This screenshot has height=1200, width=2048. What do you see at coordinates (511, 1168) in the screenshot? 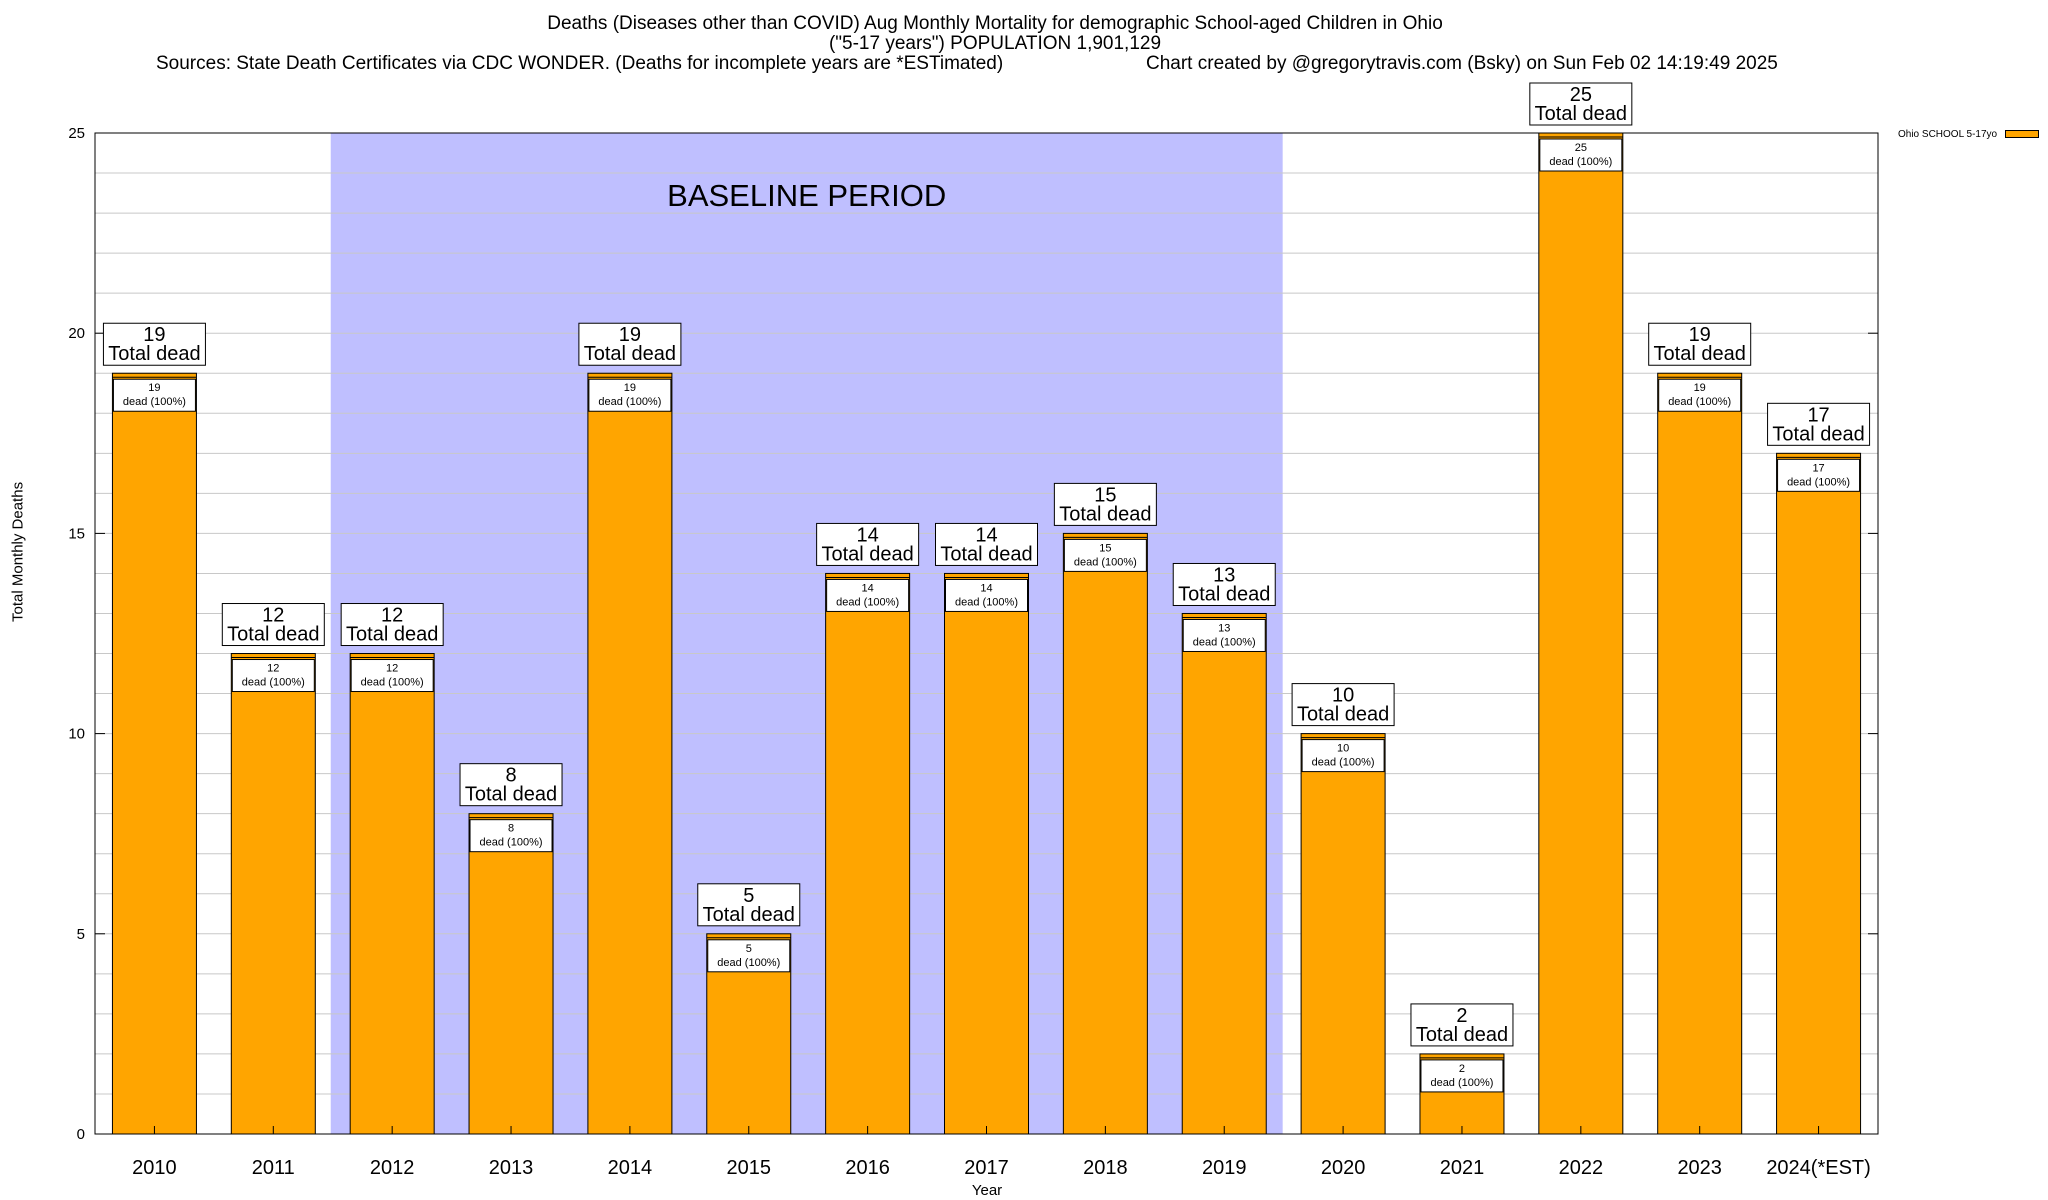
I see `x-tick-label: 2013` at bounding box center [511, 1168].